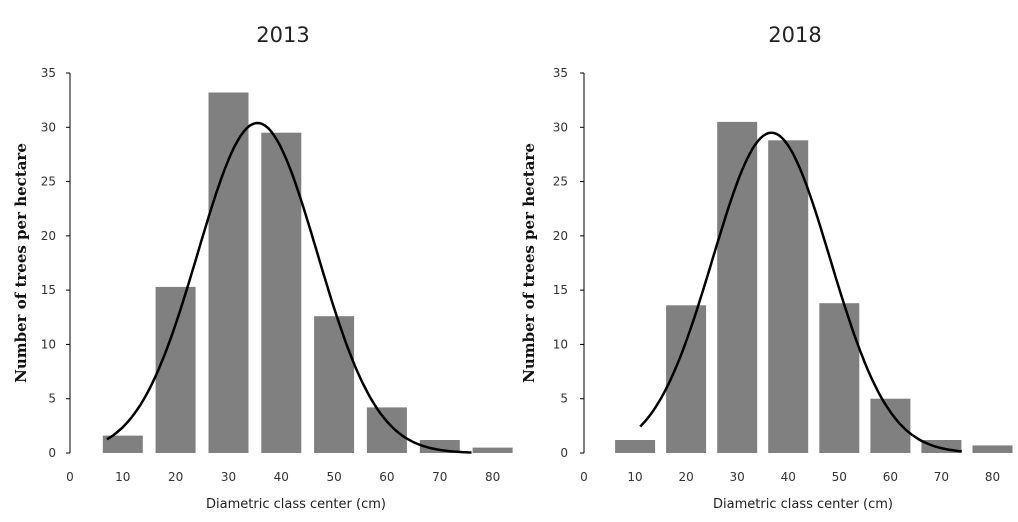  What do you see at coordinates (282, 35) in the screenshot?
I see `chart-title: 2013` at bounding box center [282, 35].